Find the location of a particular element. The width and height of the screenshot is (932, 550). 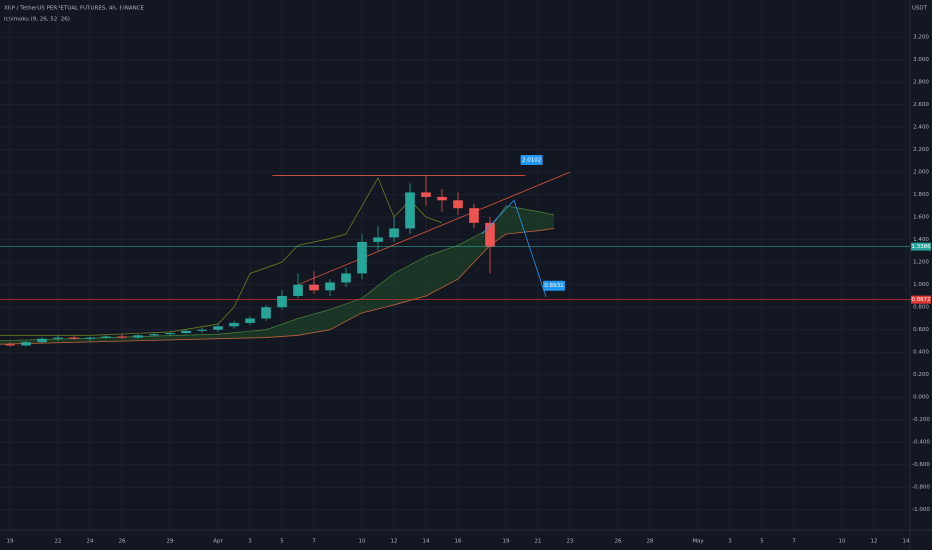

y-tick-label: 1.400 is located at coordinates (921, 240).